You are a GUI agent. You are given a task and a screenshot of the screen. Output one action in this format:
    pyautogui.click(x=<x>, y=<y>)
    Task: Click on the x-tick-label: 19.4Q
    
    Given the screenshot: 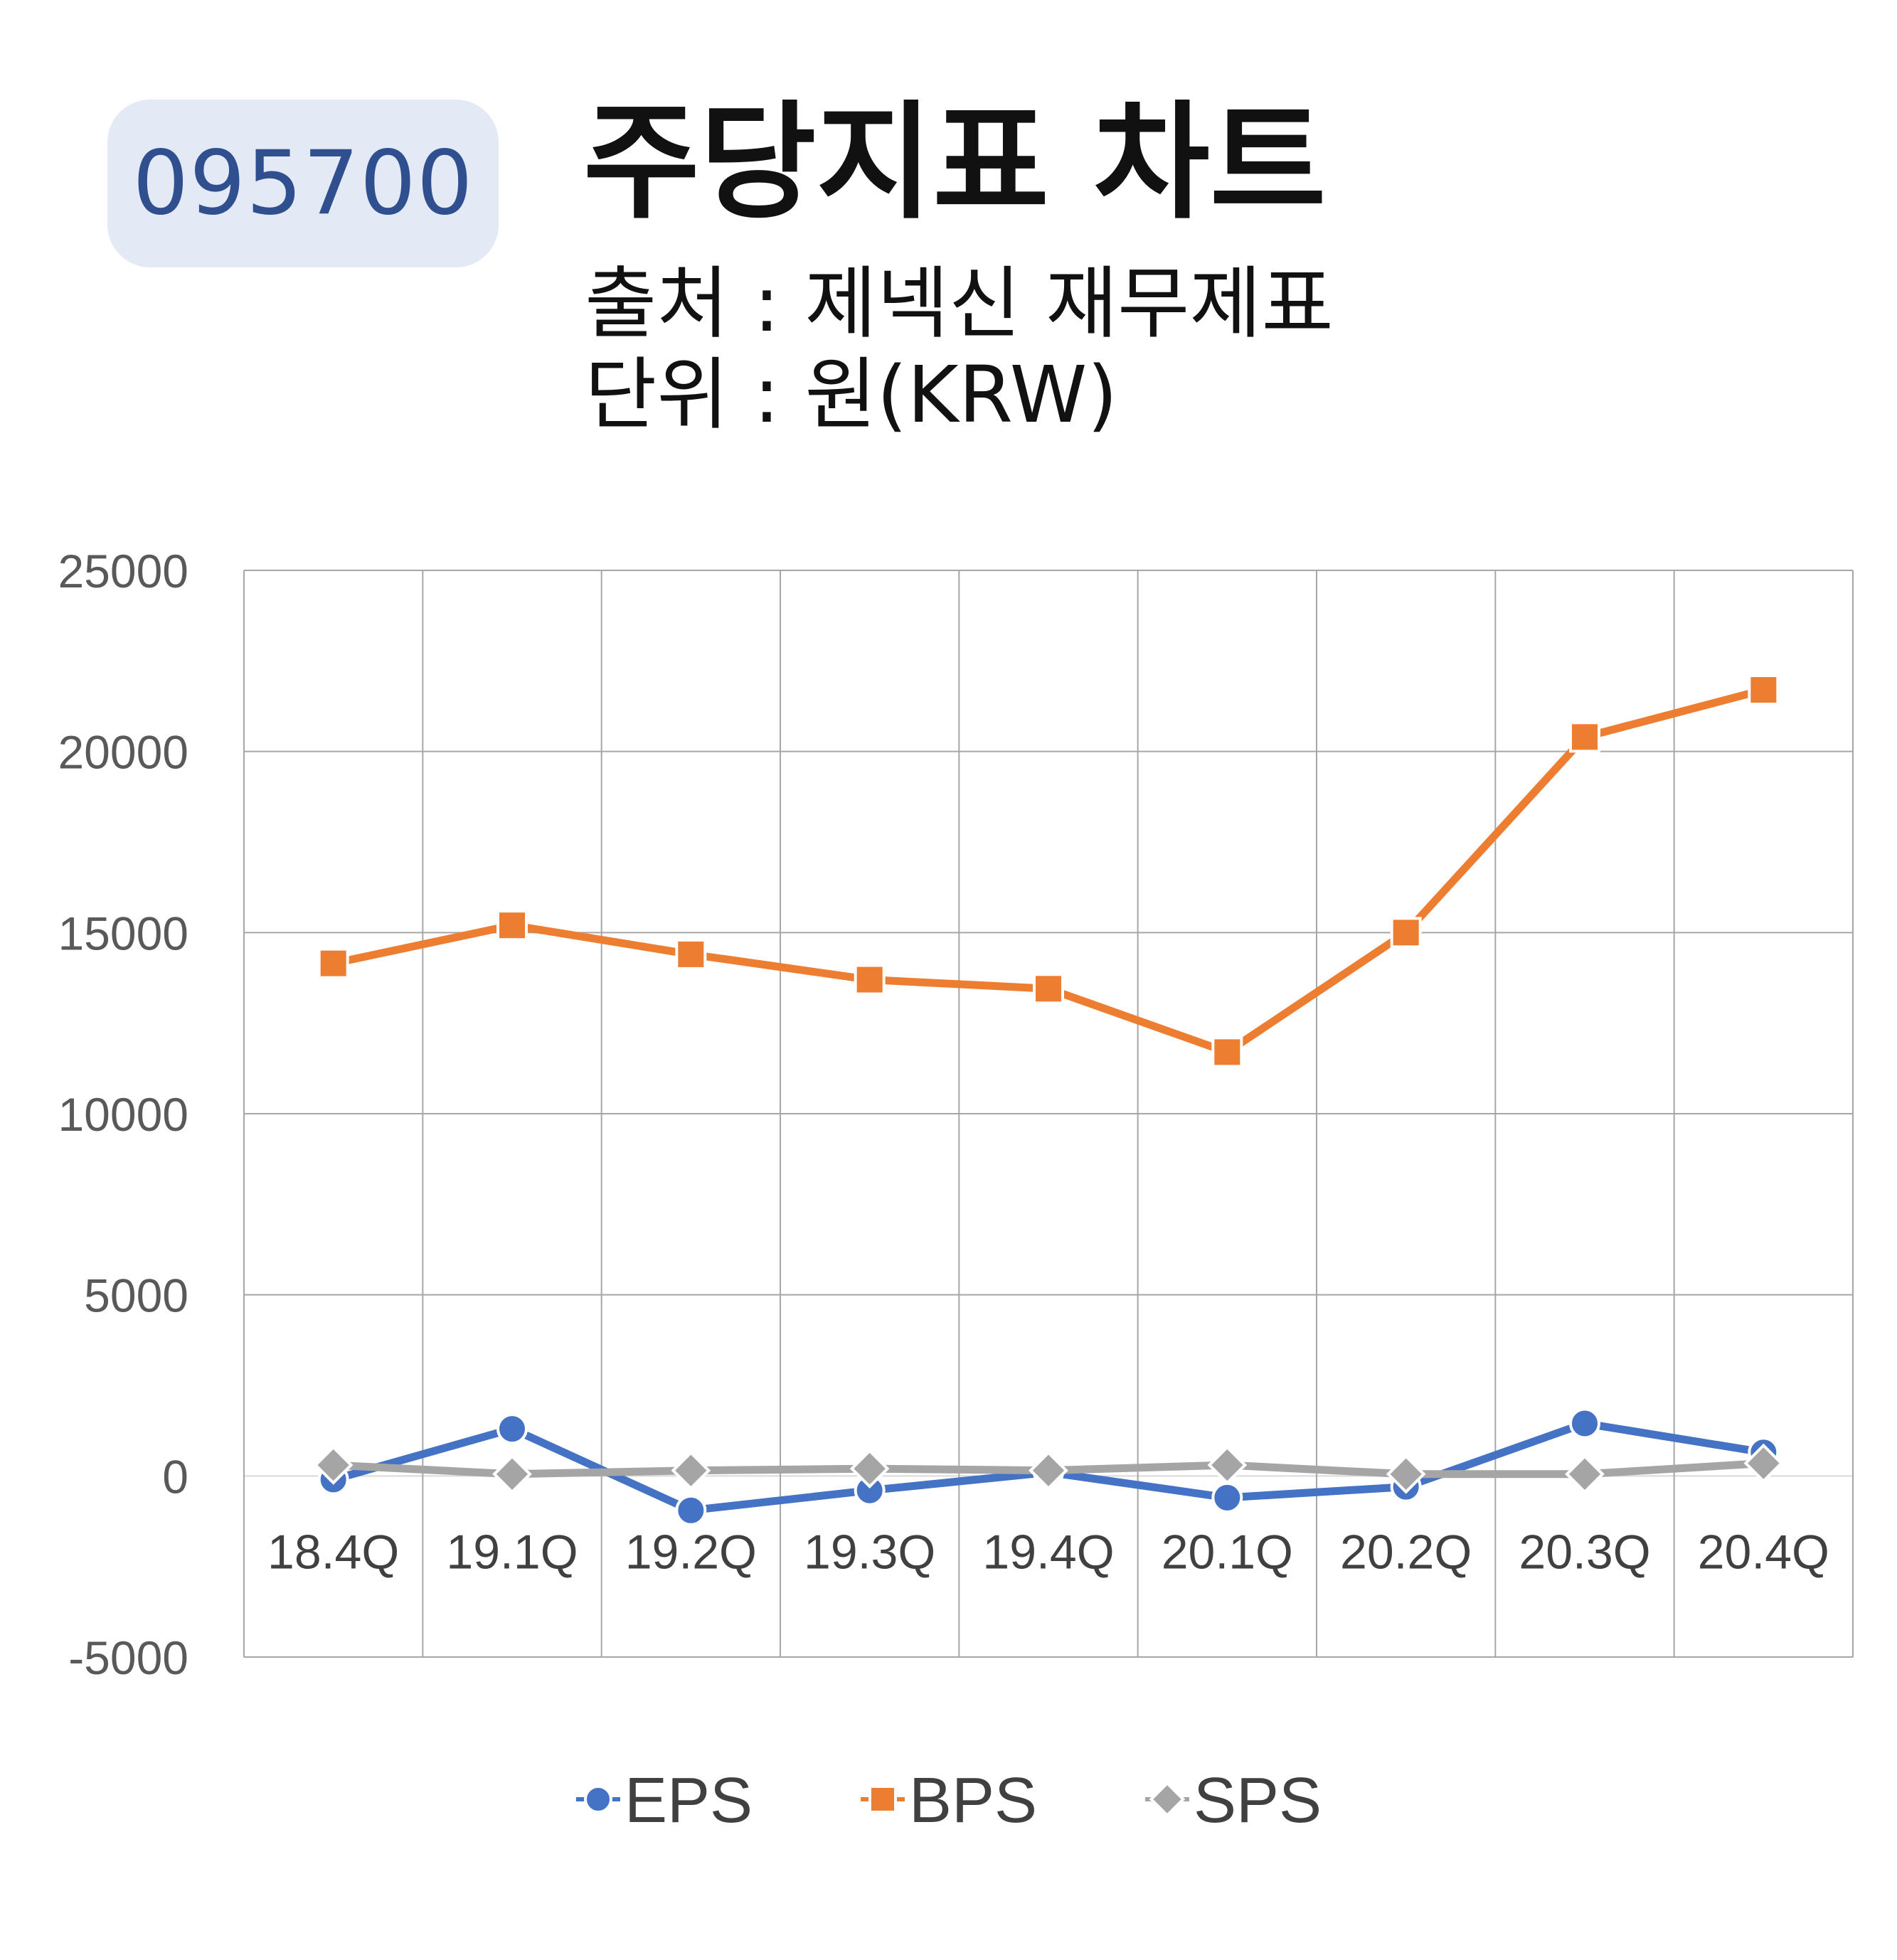 What is the action you would take?
    pyautogui.click(x=1048, y=1552)
    